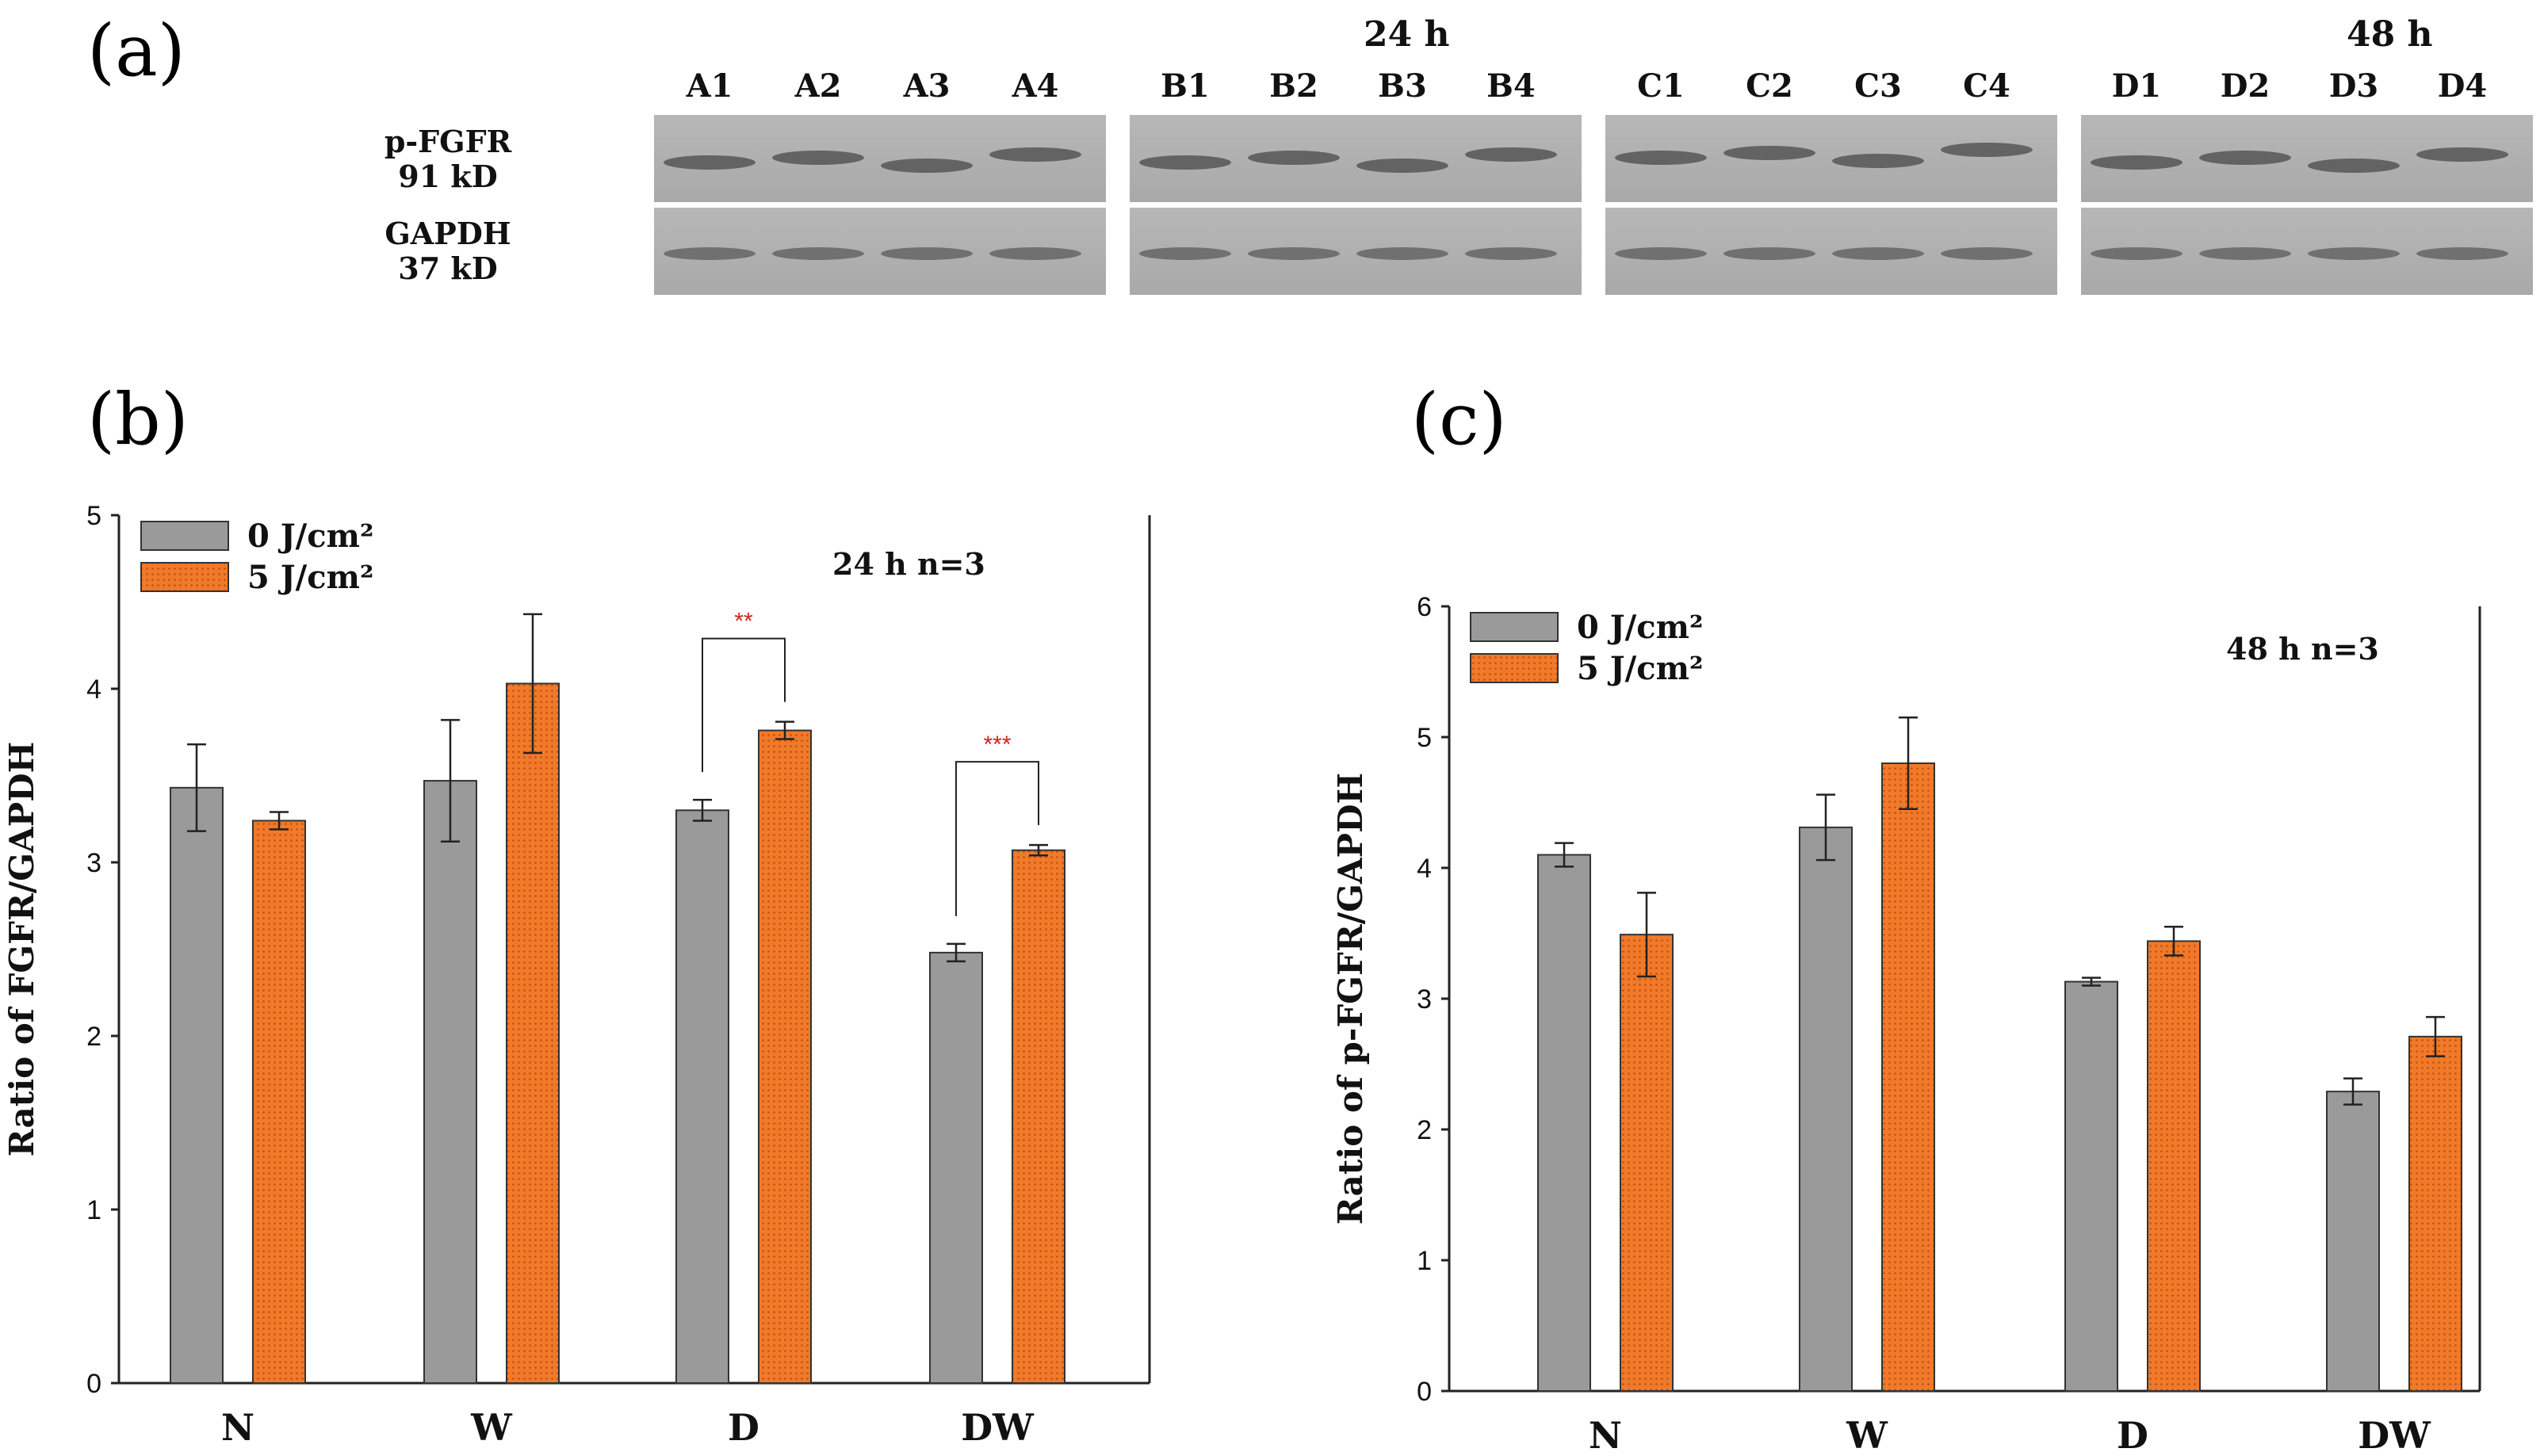 This screenshot has height=1456, width=2544. What do you see at coordinates (1661, 158) in the screenshot?
I see `band-pfgfr-c1` at bounding box center [1661, 158].